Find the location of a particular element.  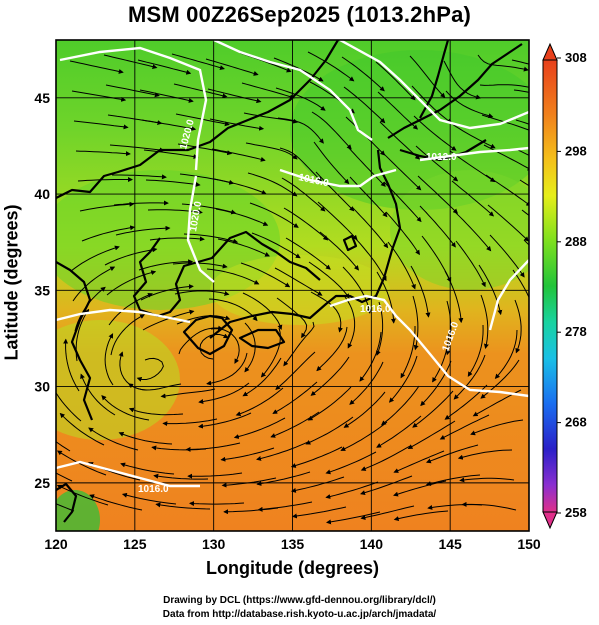

x-tick-label: 150 is located at coordinates (529, 544).